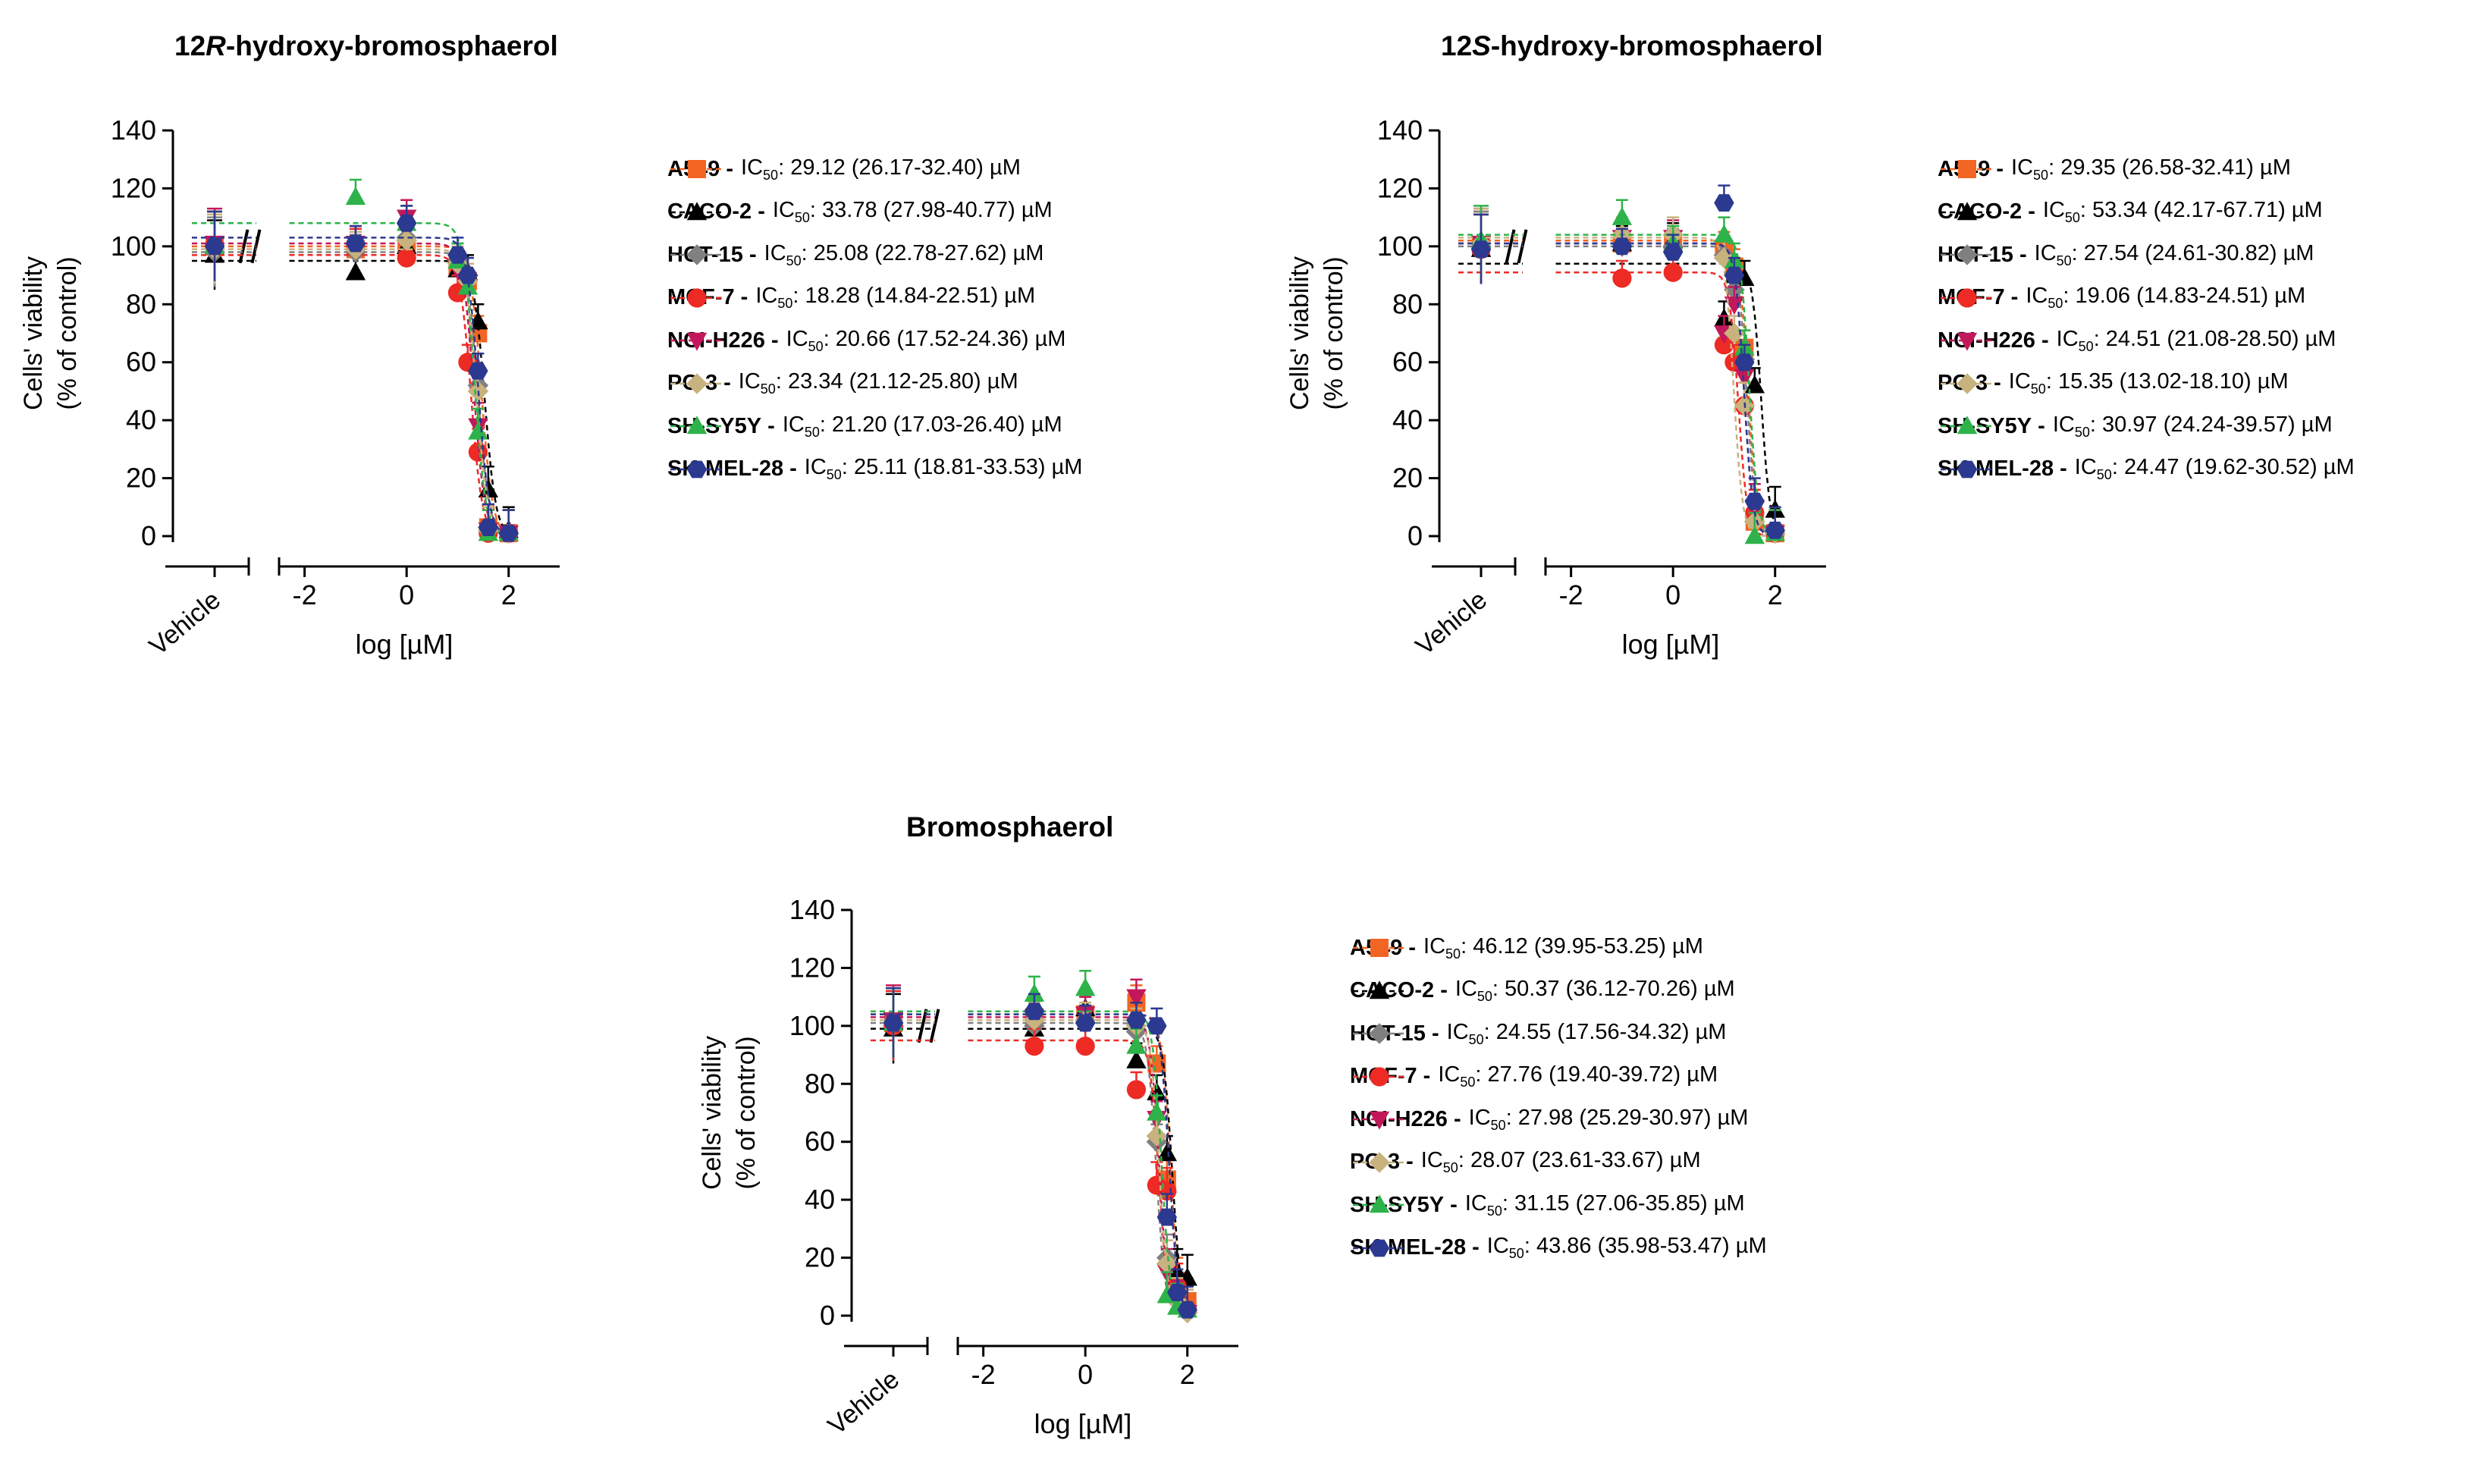 Image resolution: width=2476 pixels, height=1484 pixels. What do you see at coordinates (747, 1112) in the screenshot?
I see `y-axis-label-unit: (% of control)` at bounding box center [747, 1112].